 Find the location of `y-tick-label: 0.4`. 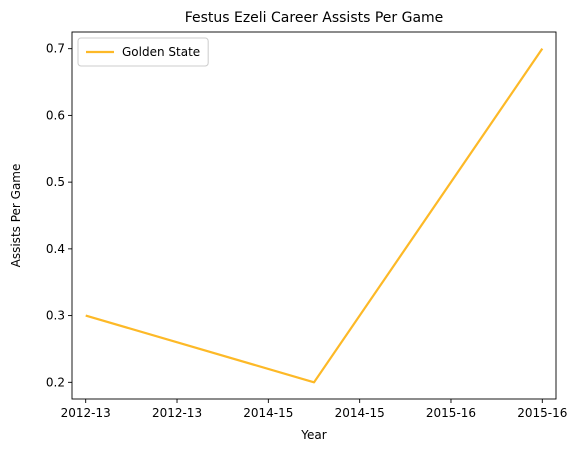

y-tick-label: 0.4 is located at coordinates (55, 249).